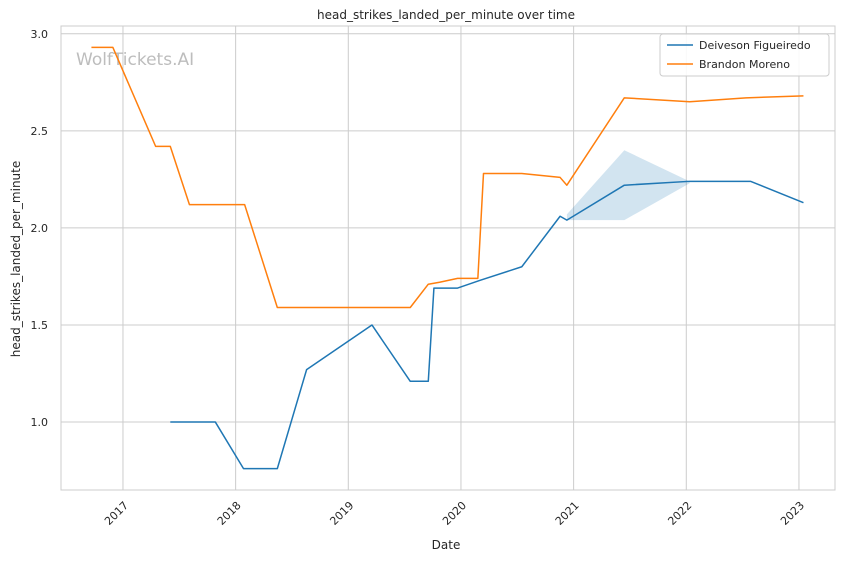 Image resolution: width=844 pixels, height=561 pixels. What do you see at coordinates (446, 545) in the screenshot?
I see `x-axis-label: Date` at bounding box center [446, 545].